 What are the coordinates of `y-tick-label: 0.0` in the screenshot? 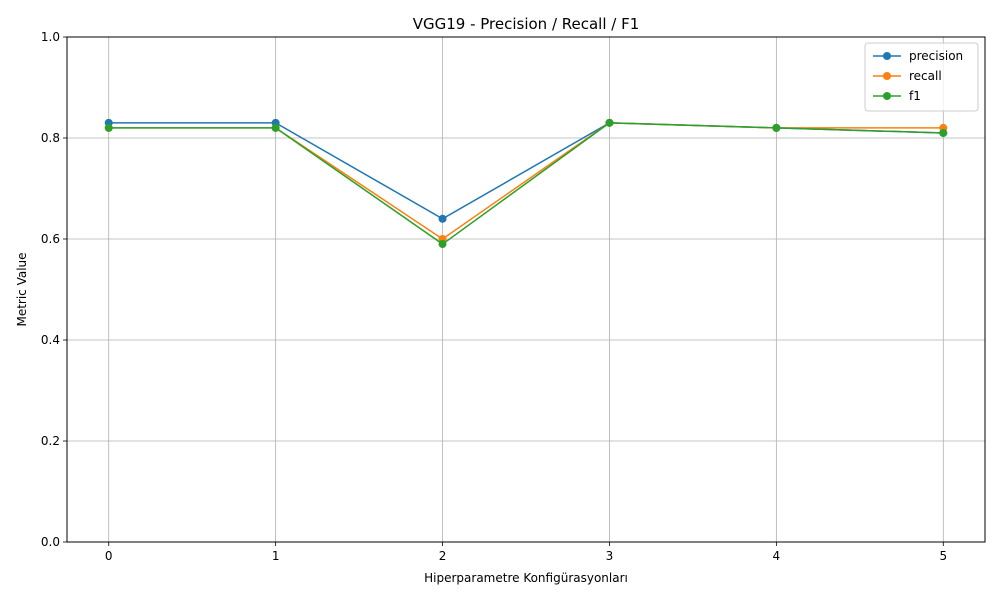 It's located at (50, 542).